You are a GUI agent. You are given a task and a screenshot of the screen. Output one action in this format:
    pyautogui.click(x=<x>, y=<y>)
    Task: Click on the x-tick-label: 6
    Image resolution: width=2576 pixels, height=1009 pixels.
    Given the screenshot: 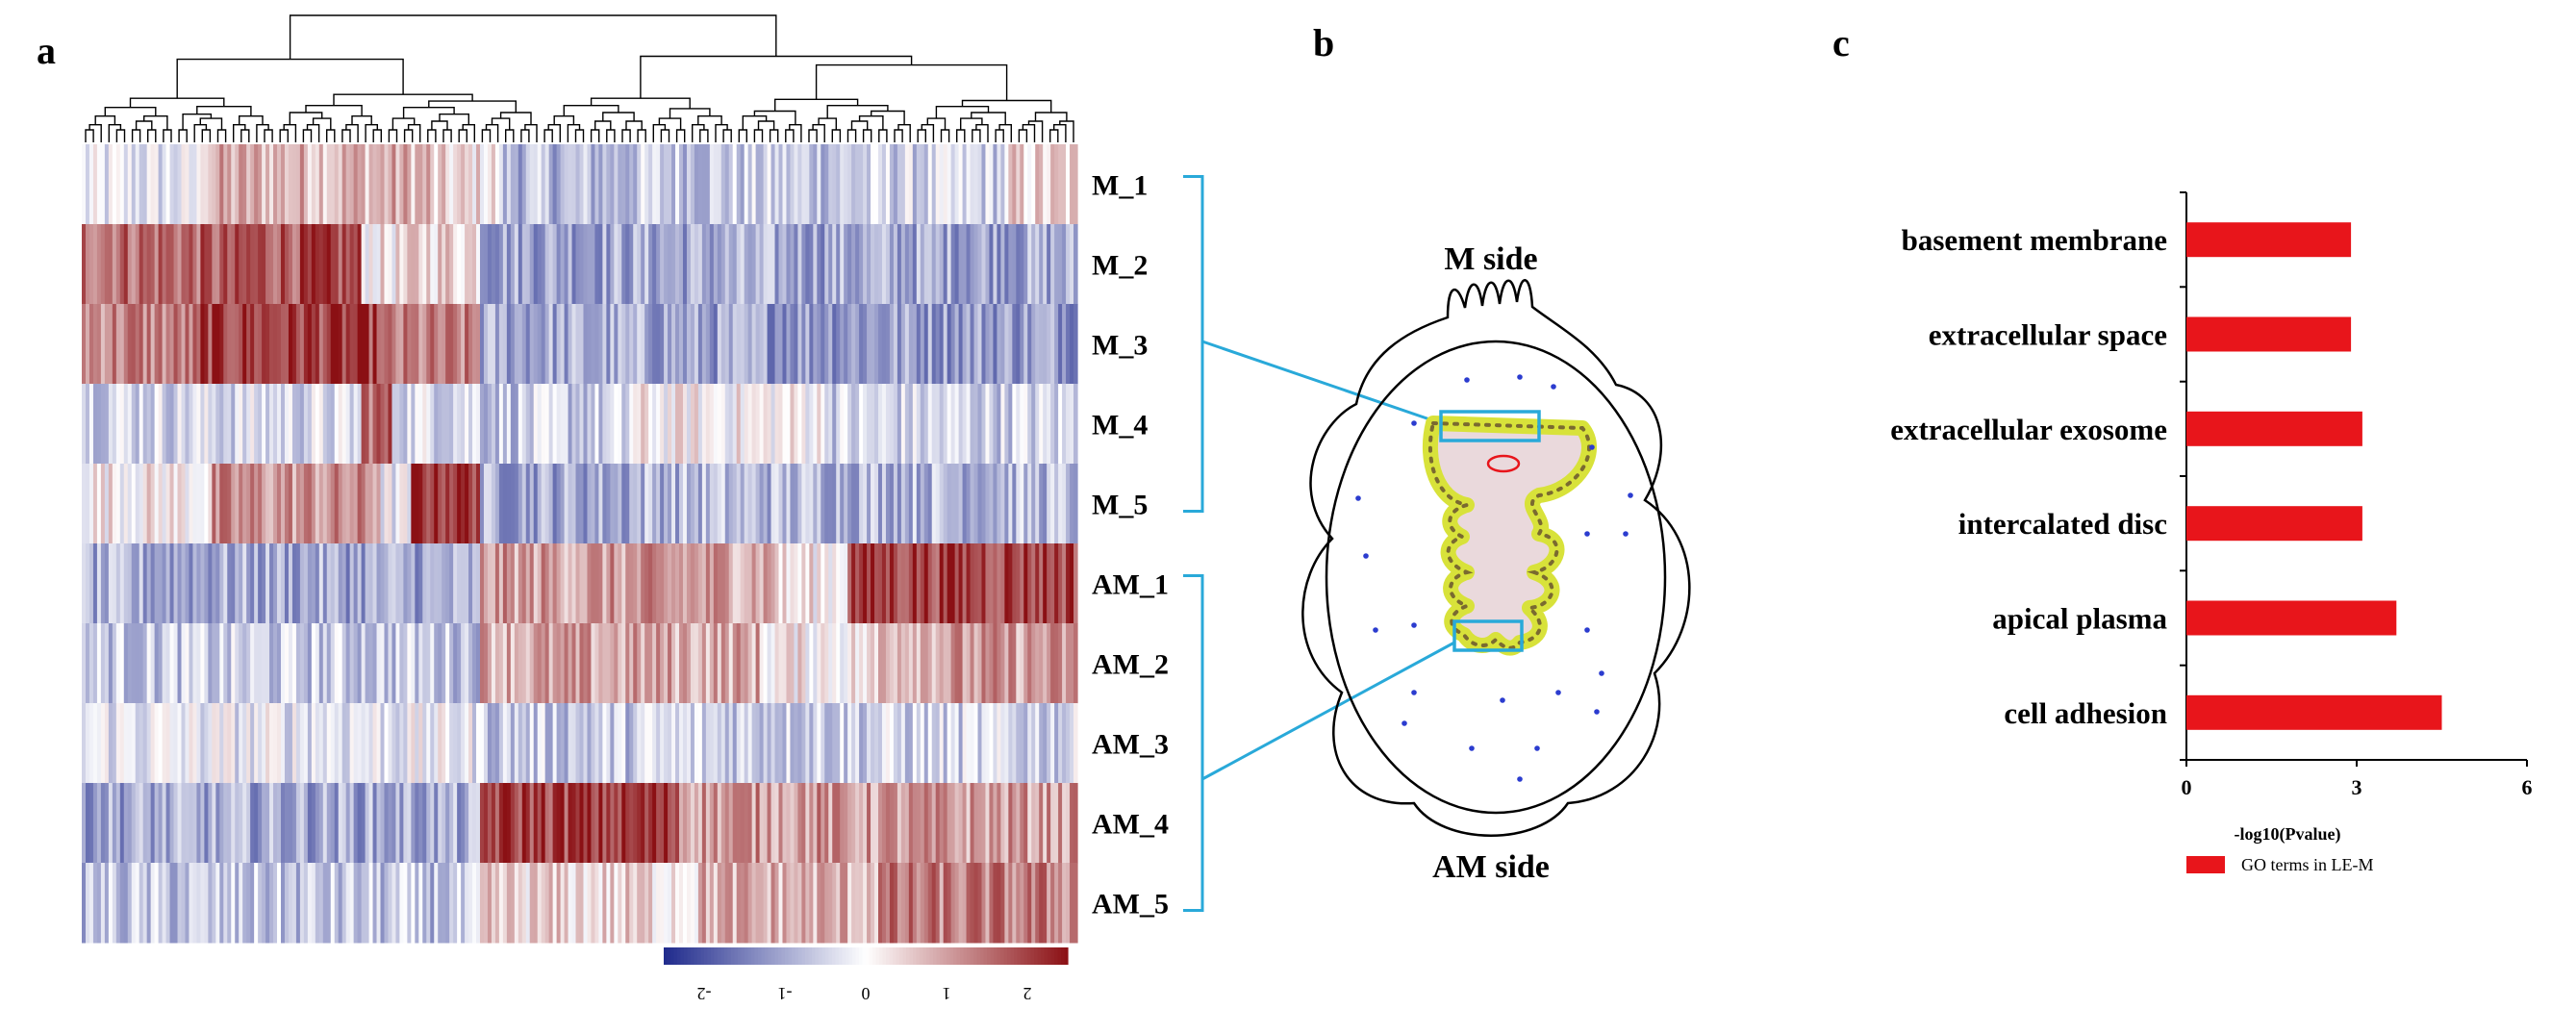 What is the action you would take?
    pyautogui.click(x=2528, y=787)
    